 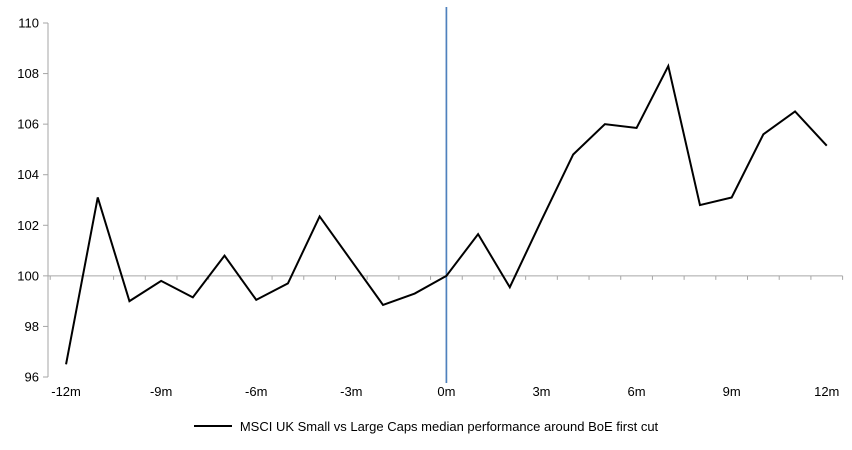 What do you see at coordinates (732, 391) in the screenshot?
I see `x-axis-tick-label: 9m` at bounding box center [732, 391].